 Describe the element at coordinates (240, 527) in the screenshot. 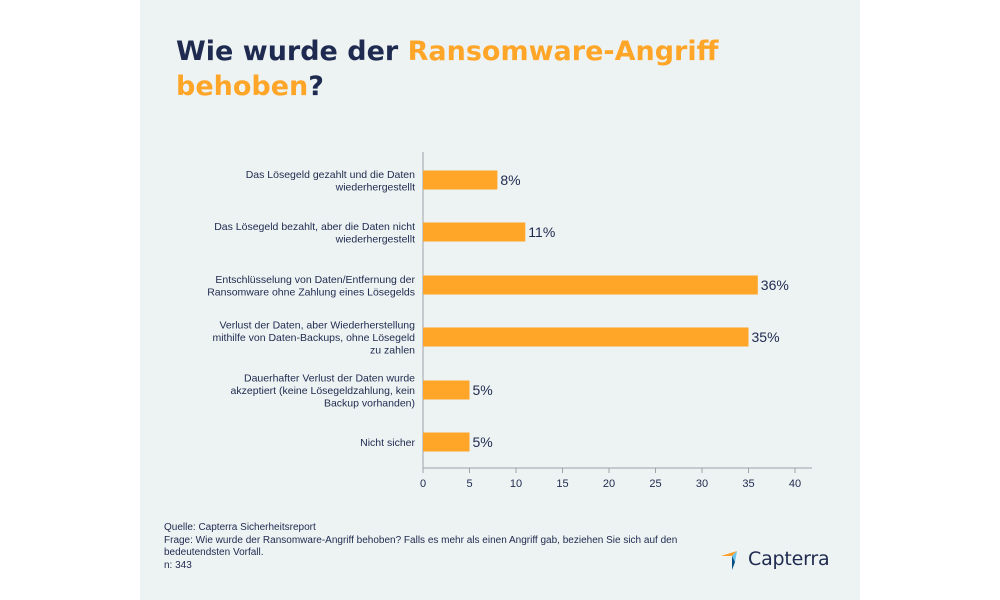

I see `footer-source: Quelle: Capterra Sicherheitsreport` at that location.